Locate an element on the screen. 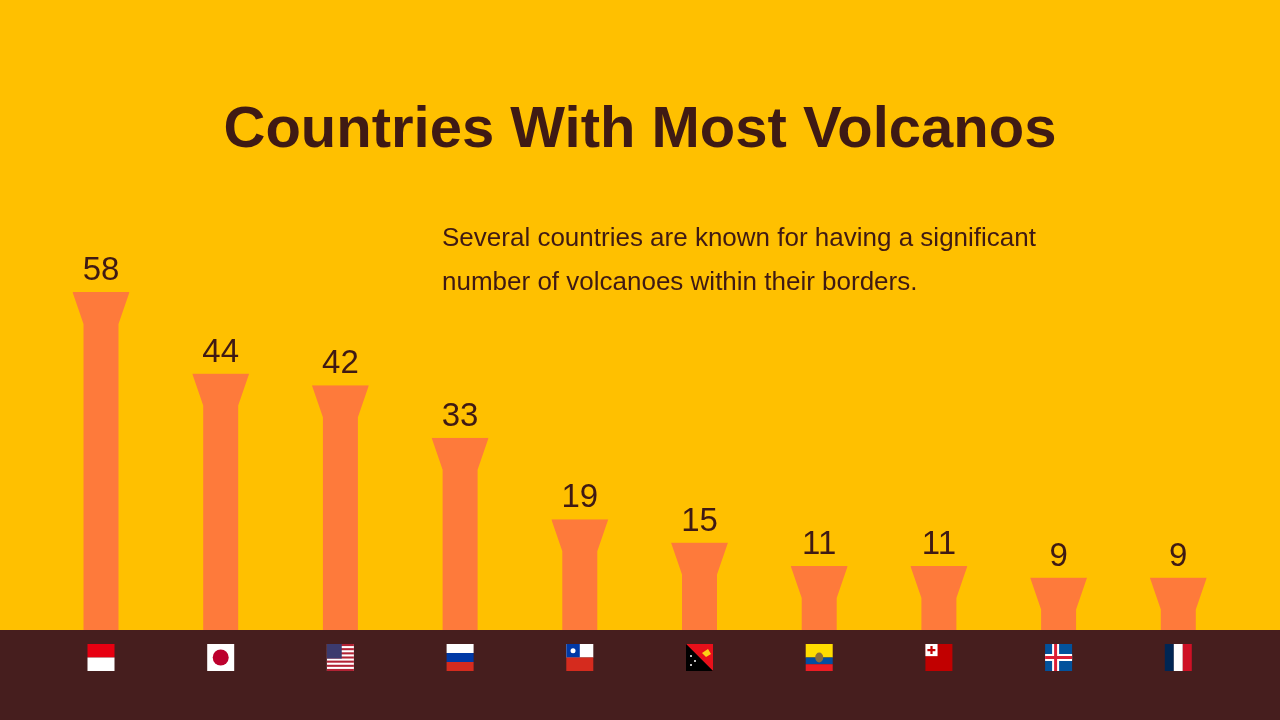 The image size is (1280, 720). data-label: 42 is located at coordinates (340, 362).